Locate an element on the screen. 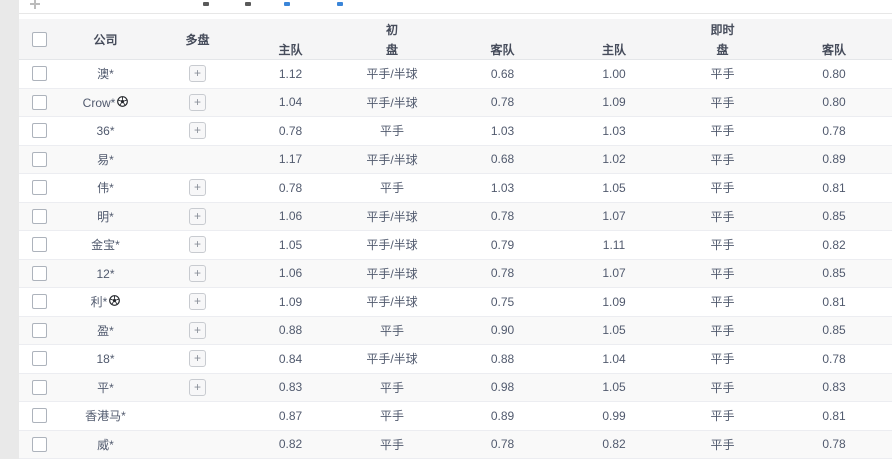  company-cell: 伟* is located at coordinates (105, 188).